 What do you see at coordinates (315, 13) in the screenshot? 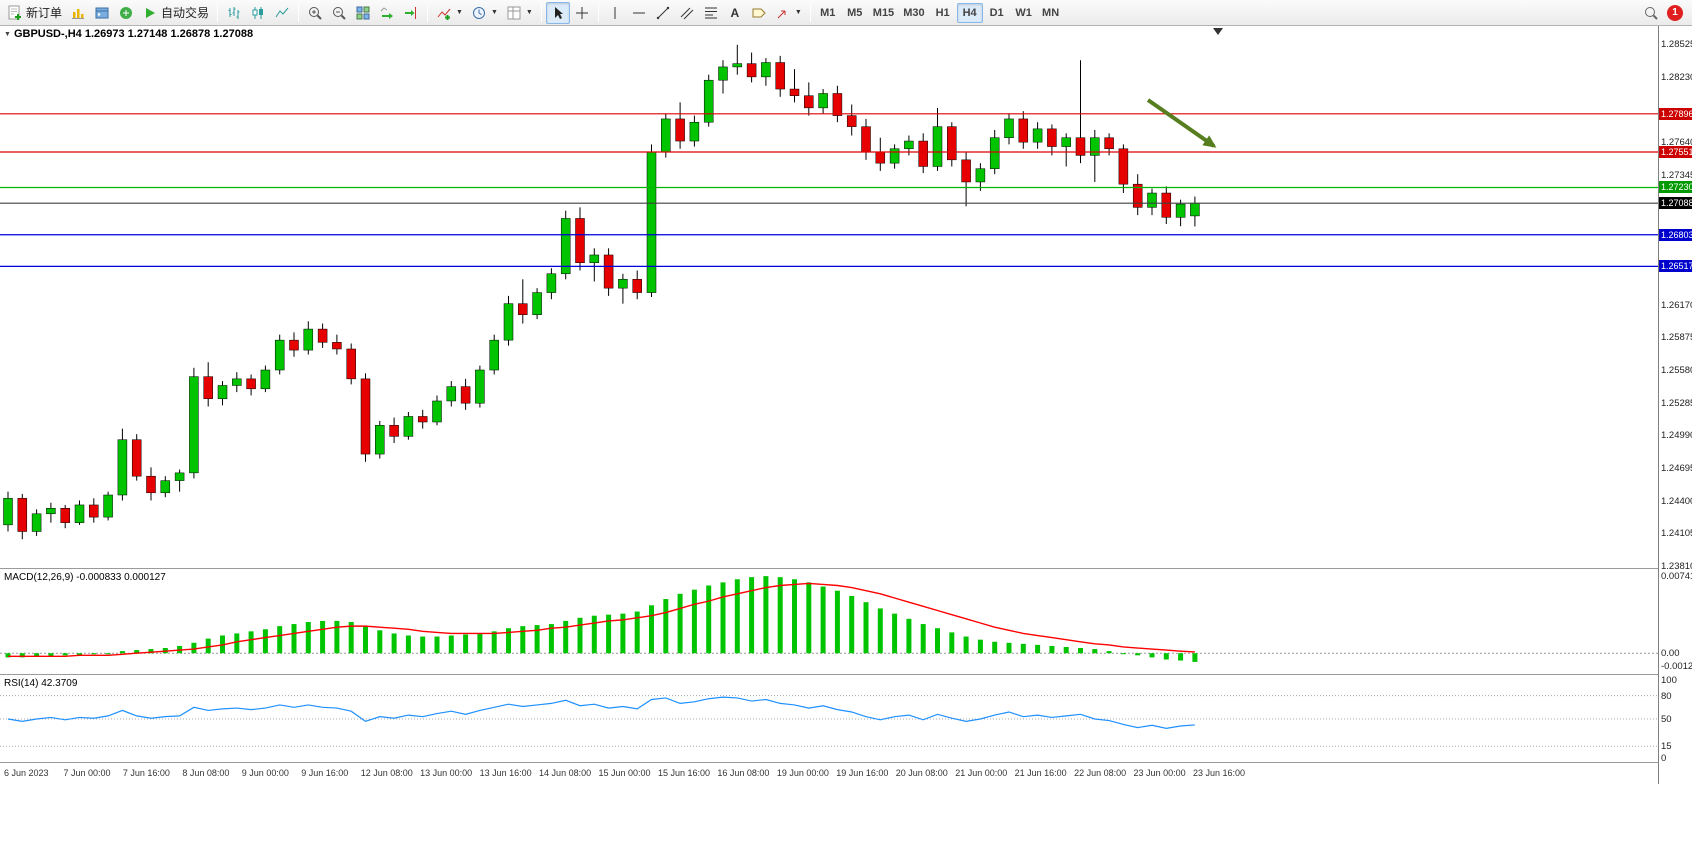
I see `zoom-in-button` at bounding box center [315, 13].